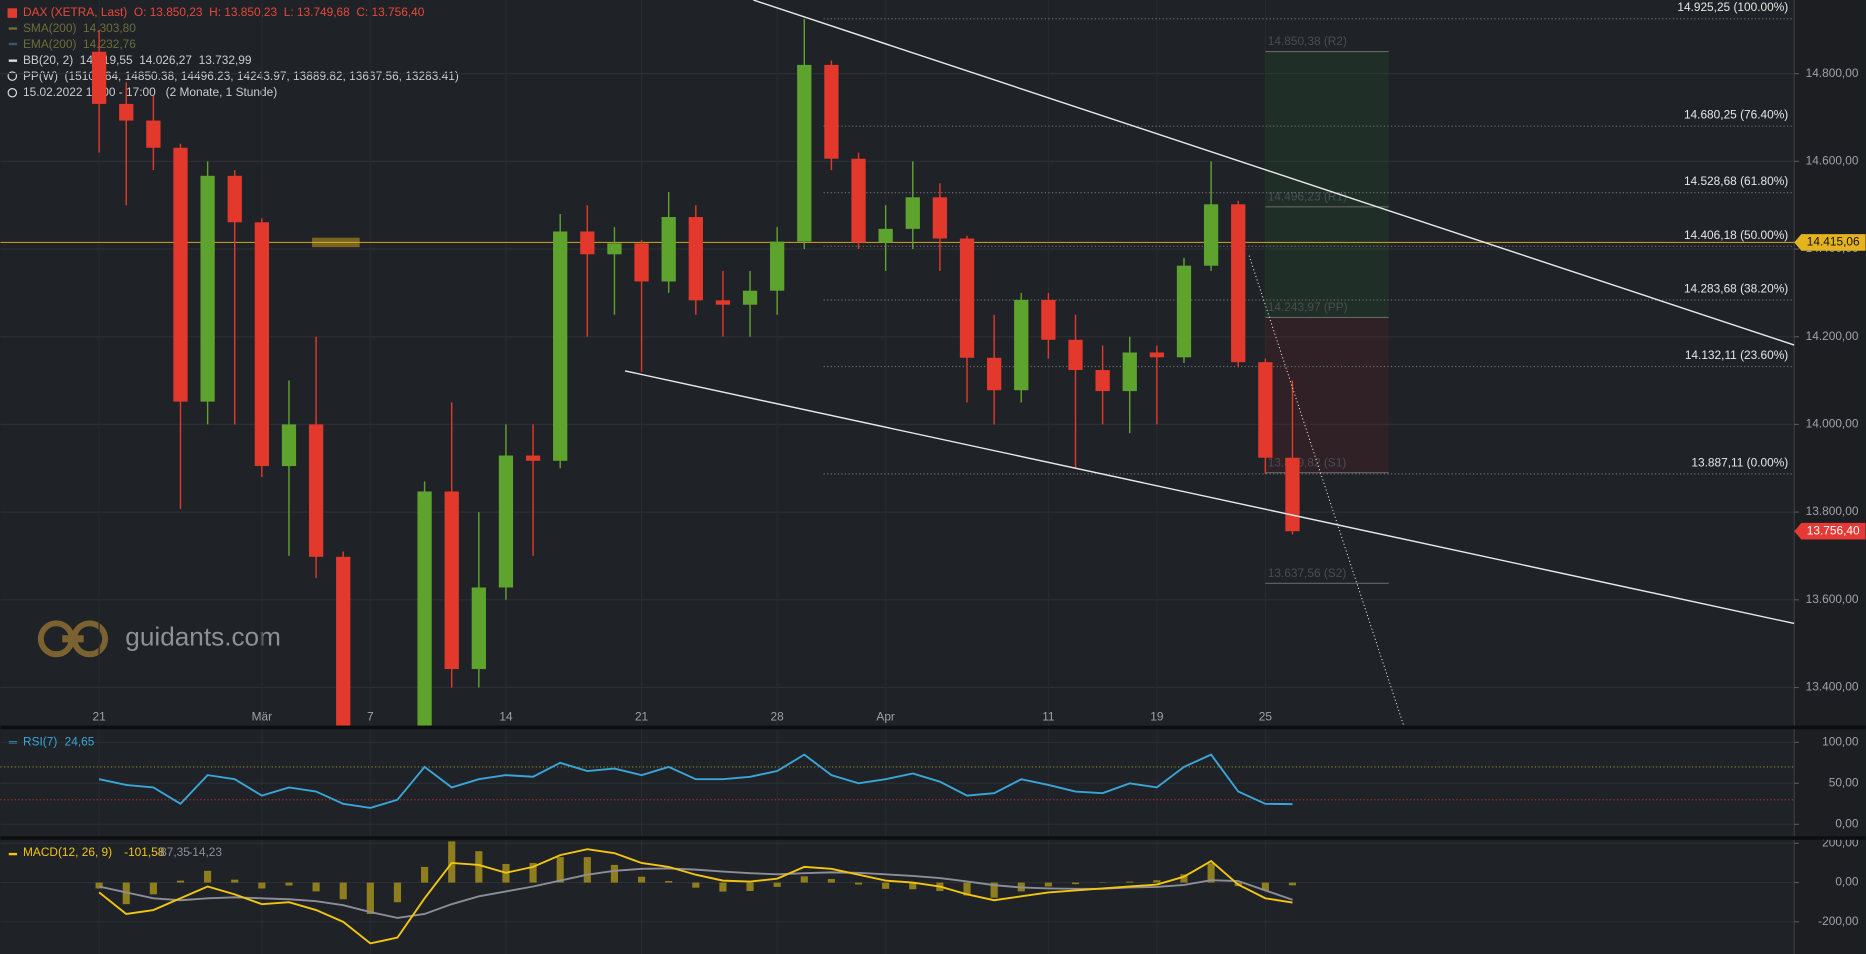  I want to click on pivot-label: 13.889,82 (S1), so click(1307, 462).